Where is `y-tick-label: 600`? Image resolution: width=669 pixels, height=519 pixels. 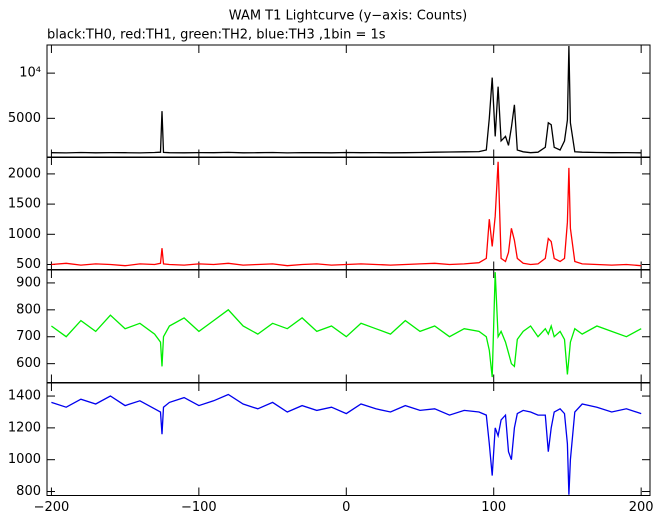 y-tick-label: 600 is located at coordinates (28, 363).